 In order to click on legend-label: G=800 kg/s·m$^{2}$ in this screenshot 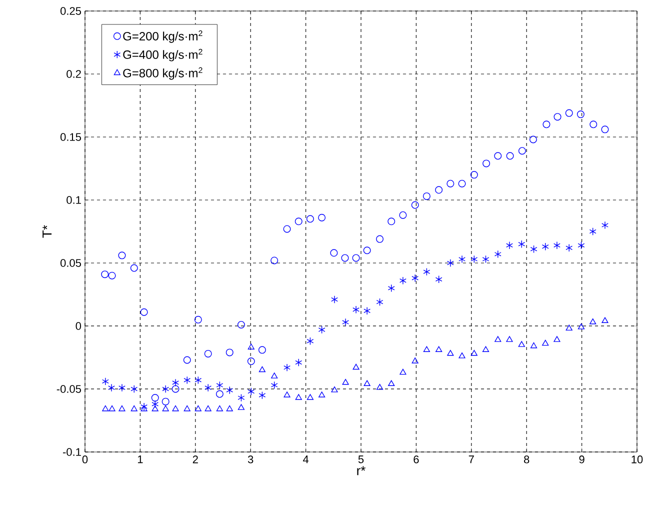, I will do `click(162, 73)`.